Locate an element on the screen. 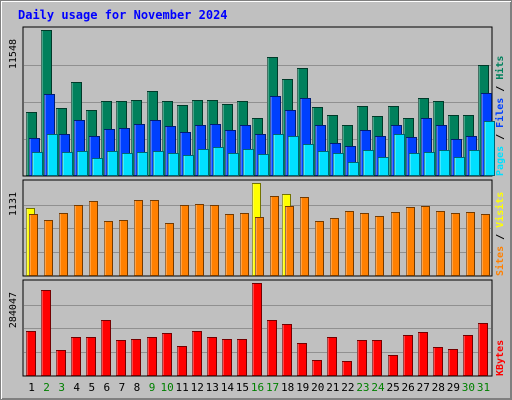 The width and height of the screenshot is (512, 400). x-tick-label-day-6: 6 is located at coordinates (107, 387).